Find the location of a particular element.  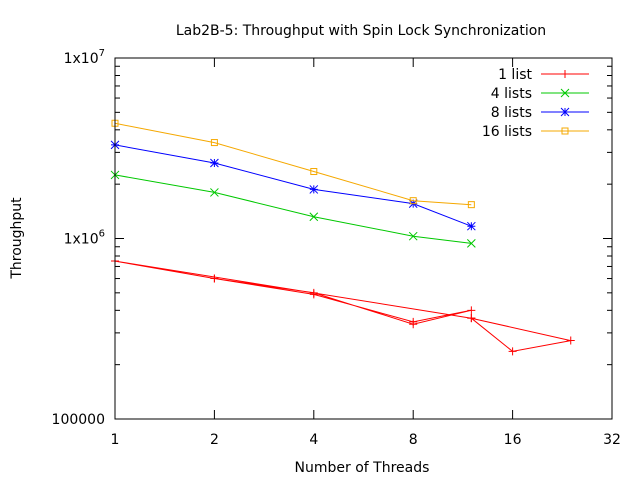

series-line-8-lists is located at coordinates (293, 185).